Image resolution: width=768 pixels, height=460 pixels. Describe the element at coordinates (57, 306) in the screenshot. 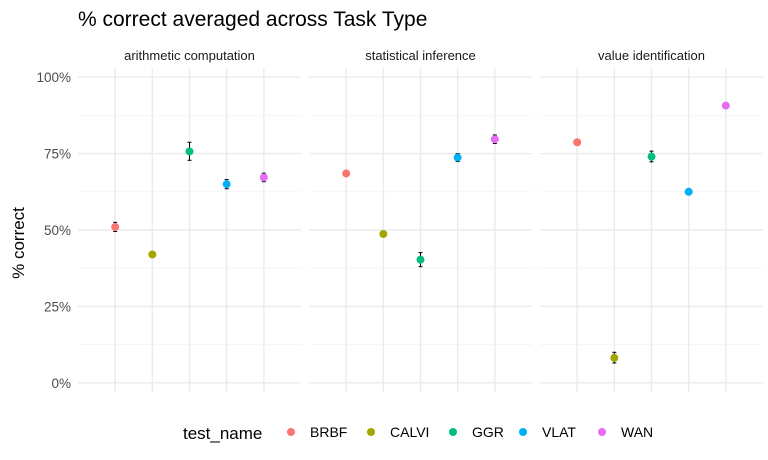

I see `y-tick-label: 25%` at that location.